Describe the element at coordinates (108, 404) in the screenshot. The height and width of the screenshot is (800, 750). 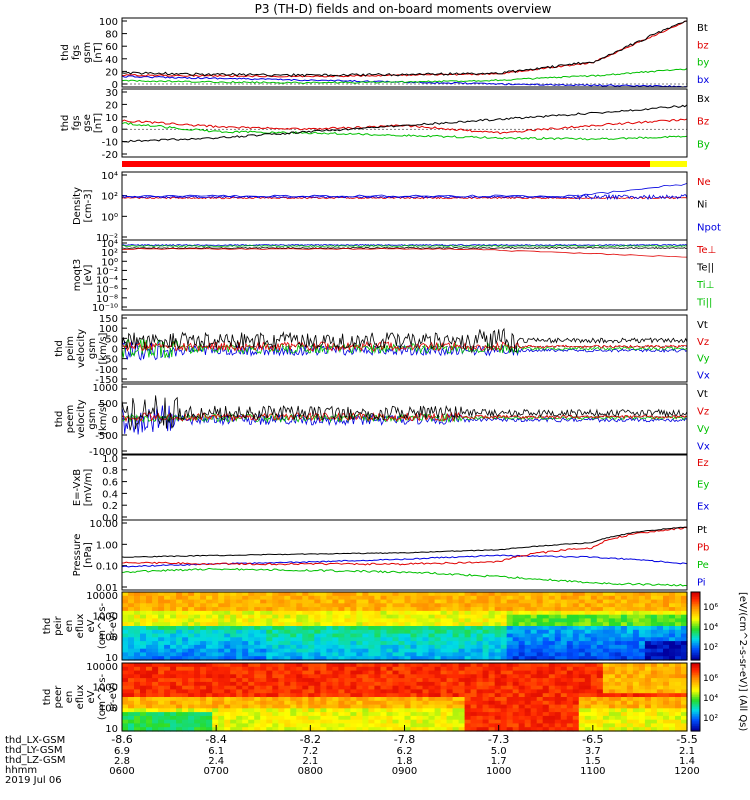
I see `y-tick-label: 500` at that location.